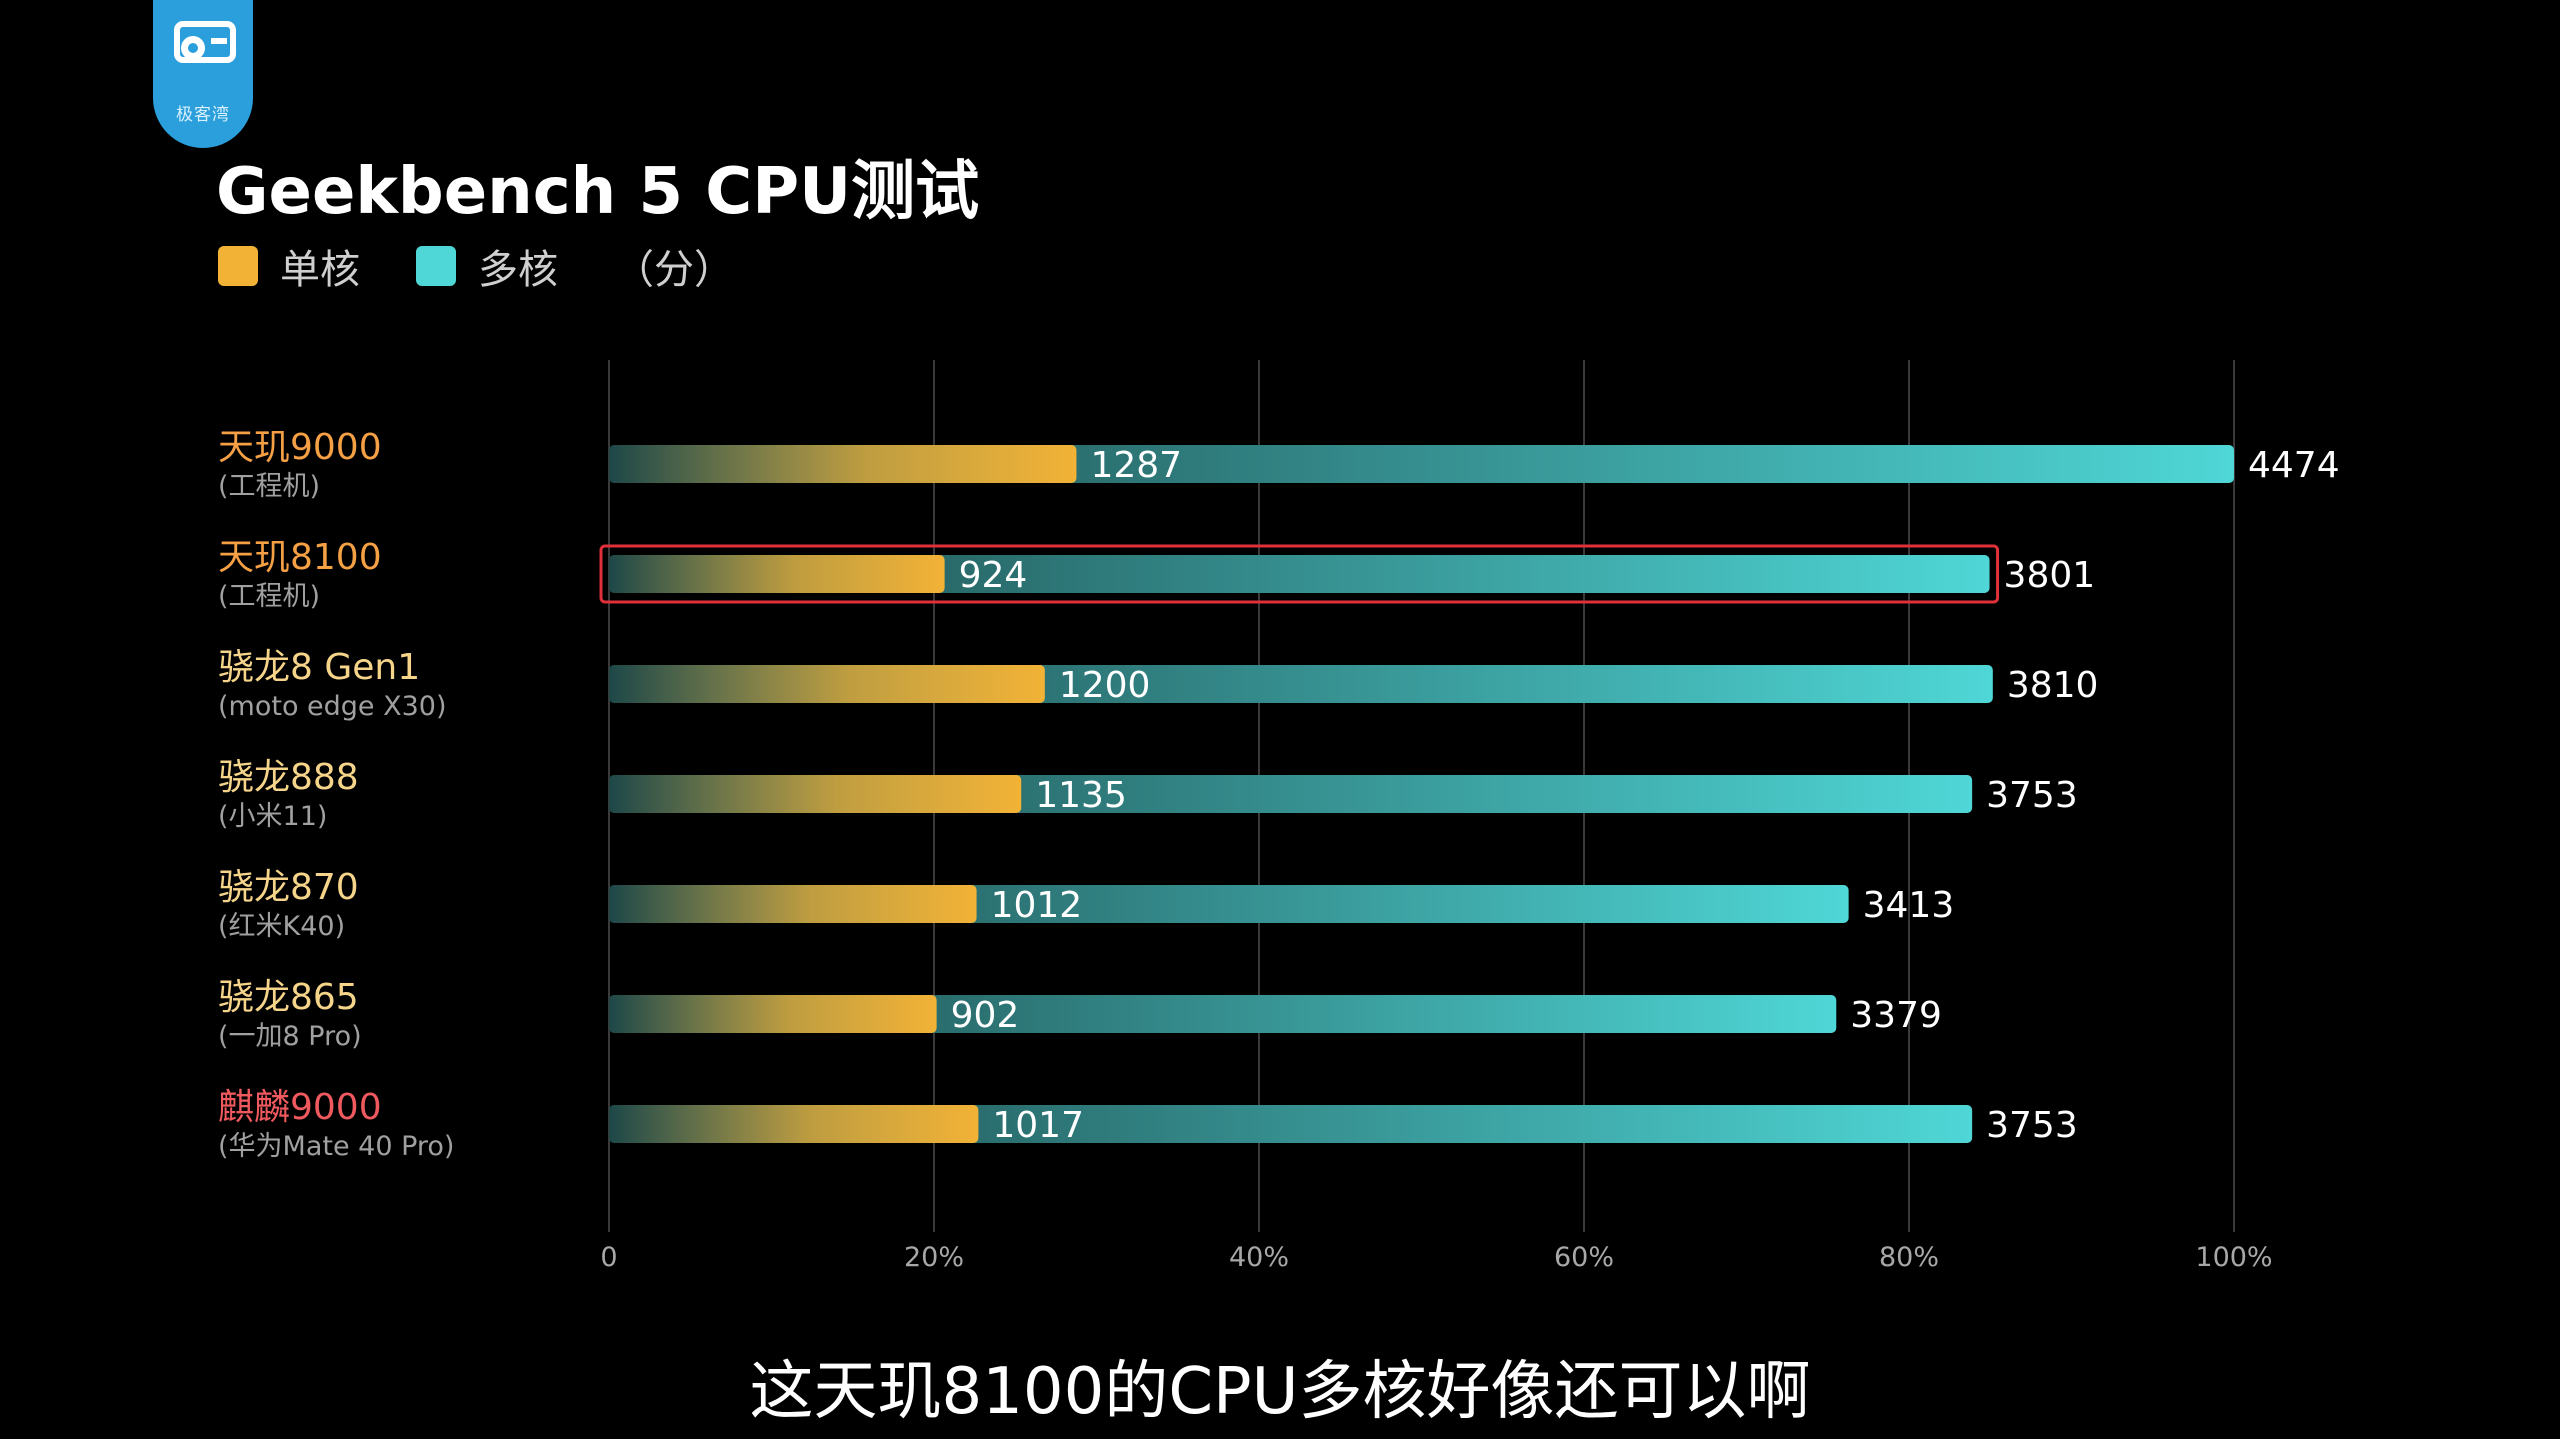 Image resolution: width=2560 pixels, height=1439 pixels. What do you see at coordinates (281, 926) in the screenshot?
I see `category-sublabel: (红米K40)` at bounding box center [281, 926].